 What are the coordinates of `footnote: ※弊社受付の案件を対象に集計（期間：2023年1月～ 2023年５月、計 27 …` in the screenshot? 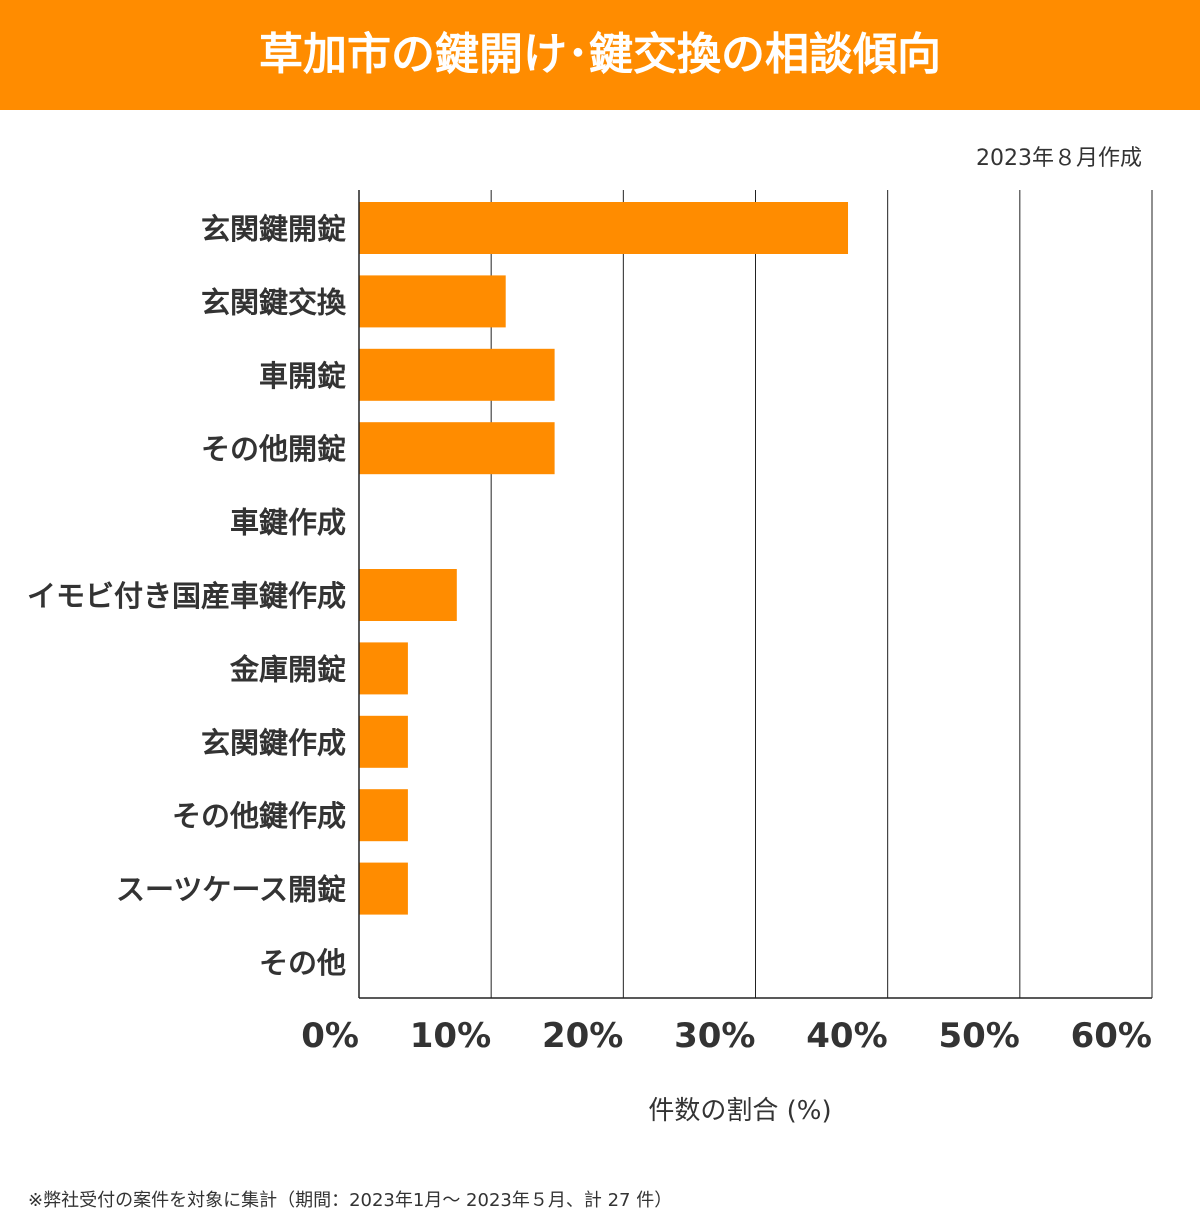 It's located at (350, 1200).